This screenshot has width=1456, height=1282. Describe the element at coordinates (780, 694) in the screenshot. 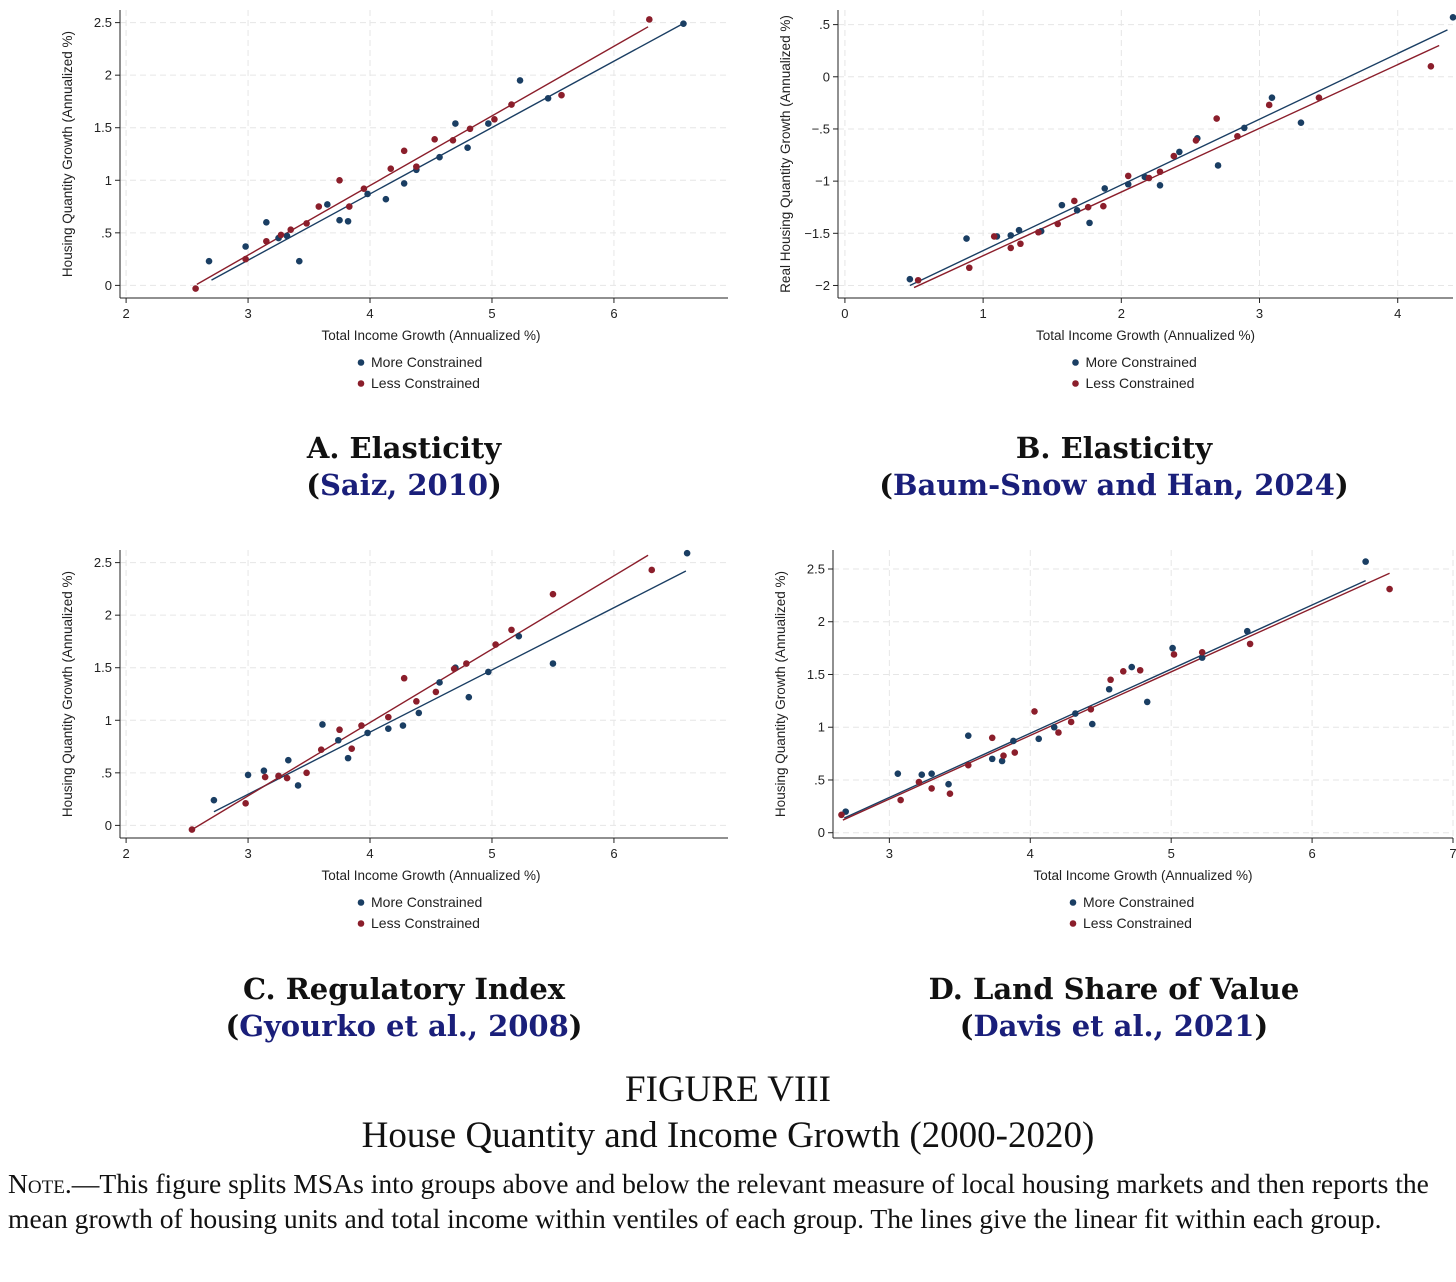

I see `panel-d-y-axis-title: Housing Quantity Growth (Annualized %)` at that location.